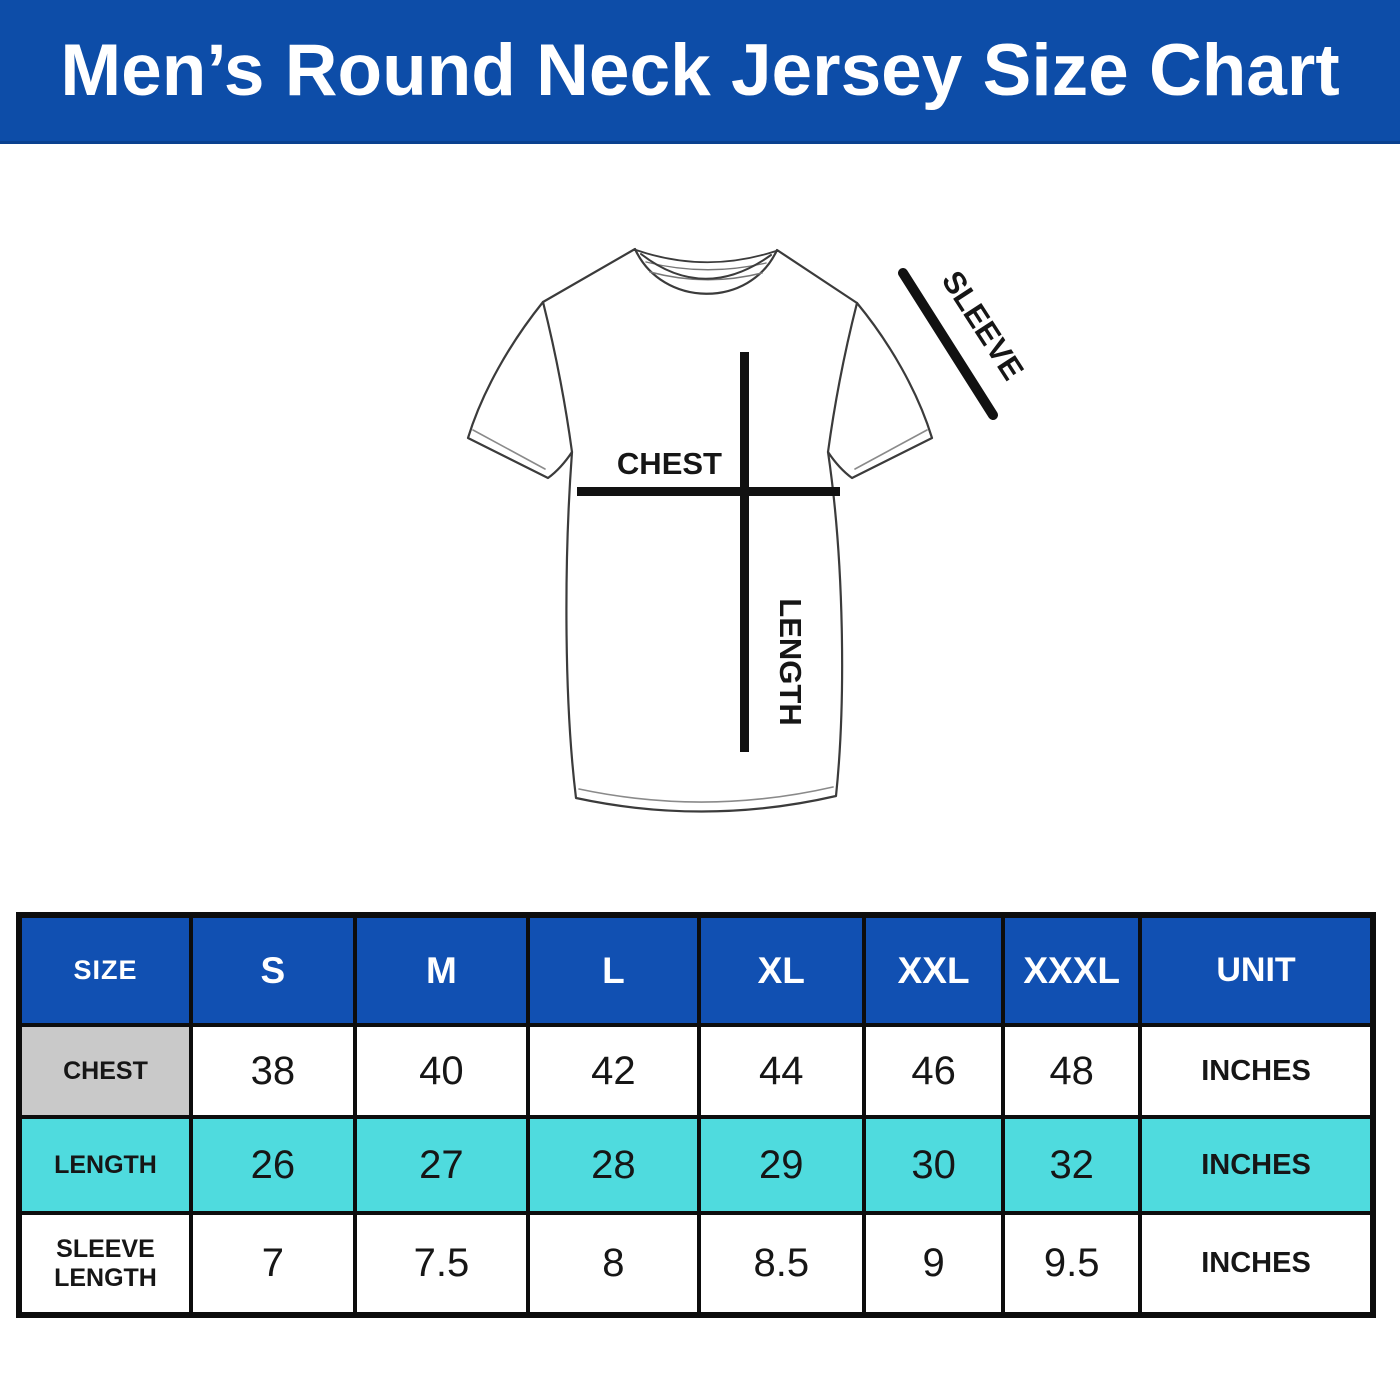  I want to click on header-cell-unit: UNIT, so click(1256, 970).